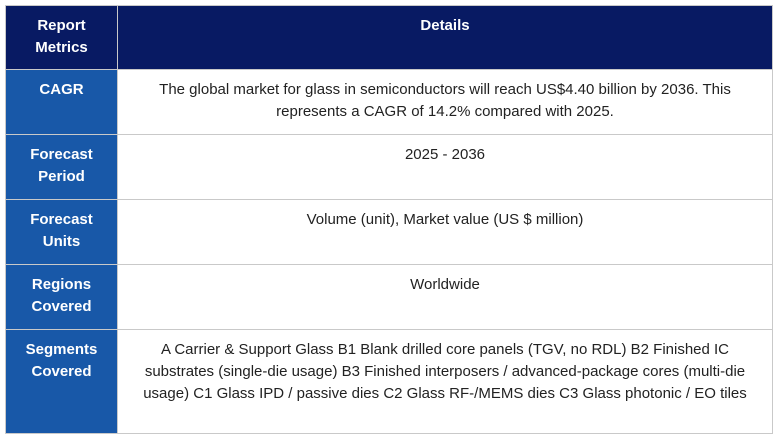 This screenshot has width=776, height=438. I want to click on table-row: Regions Covered Worldwide, so click(389, 297).